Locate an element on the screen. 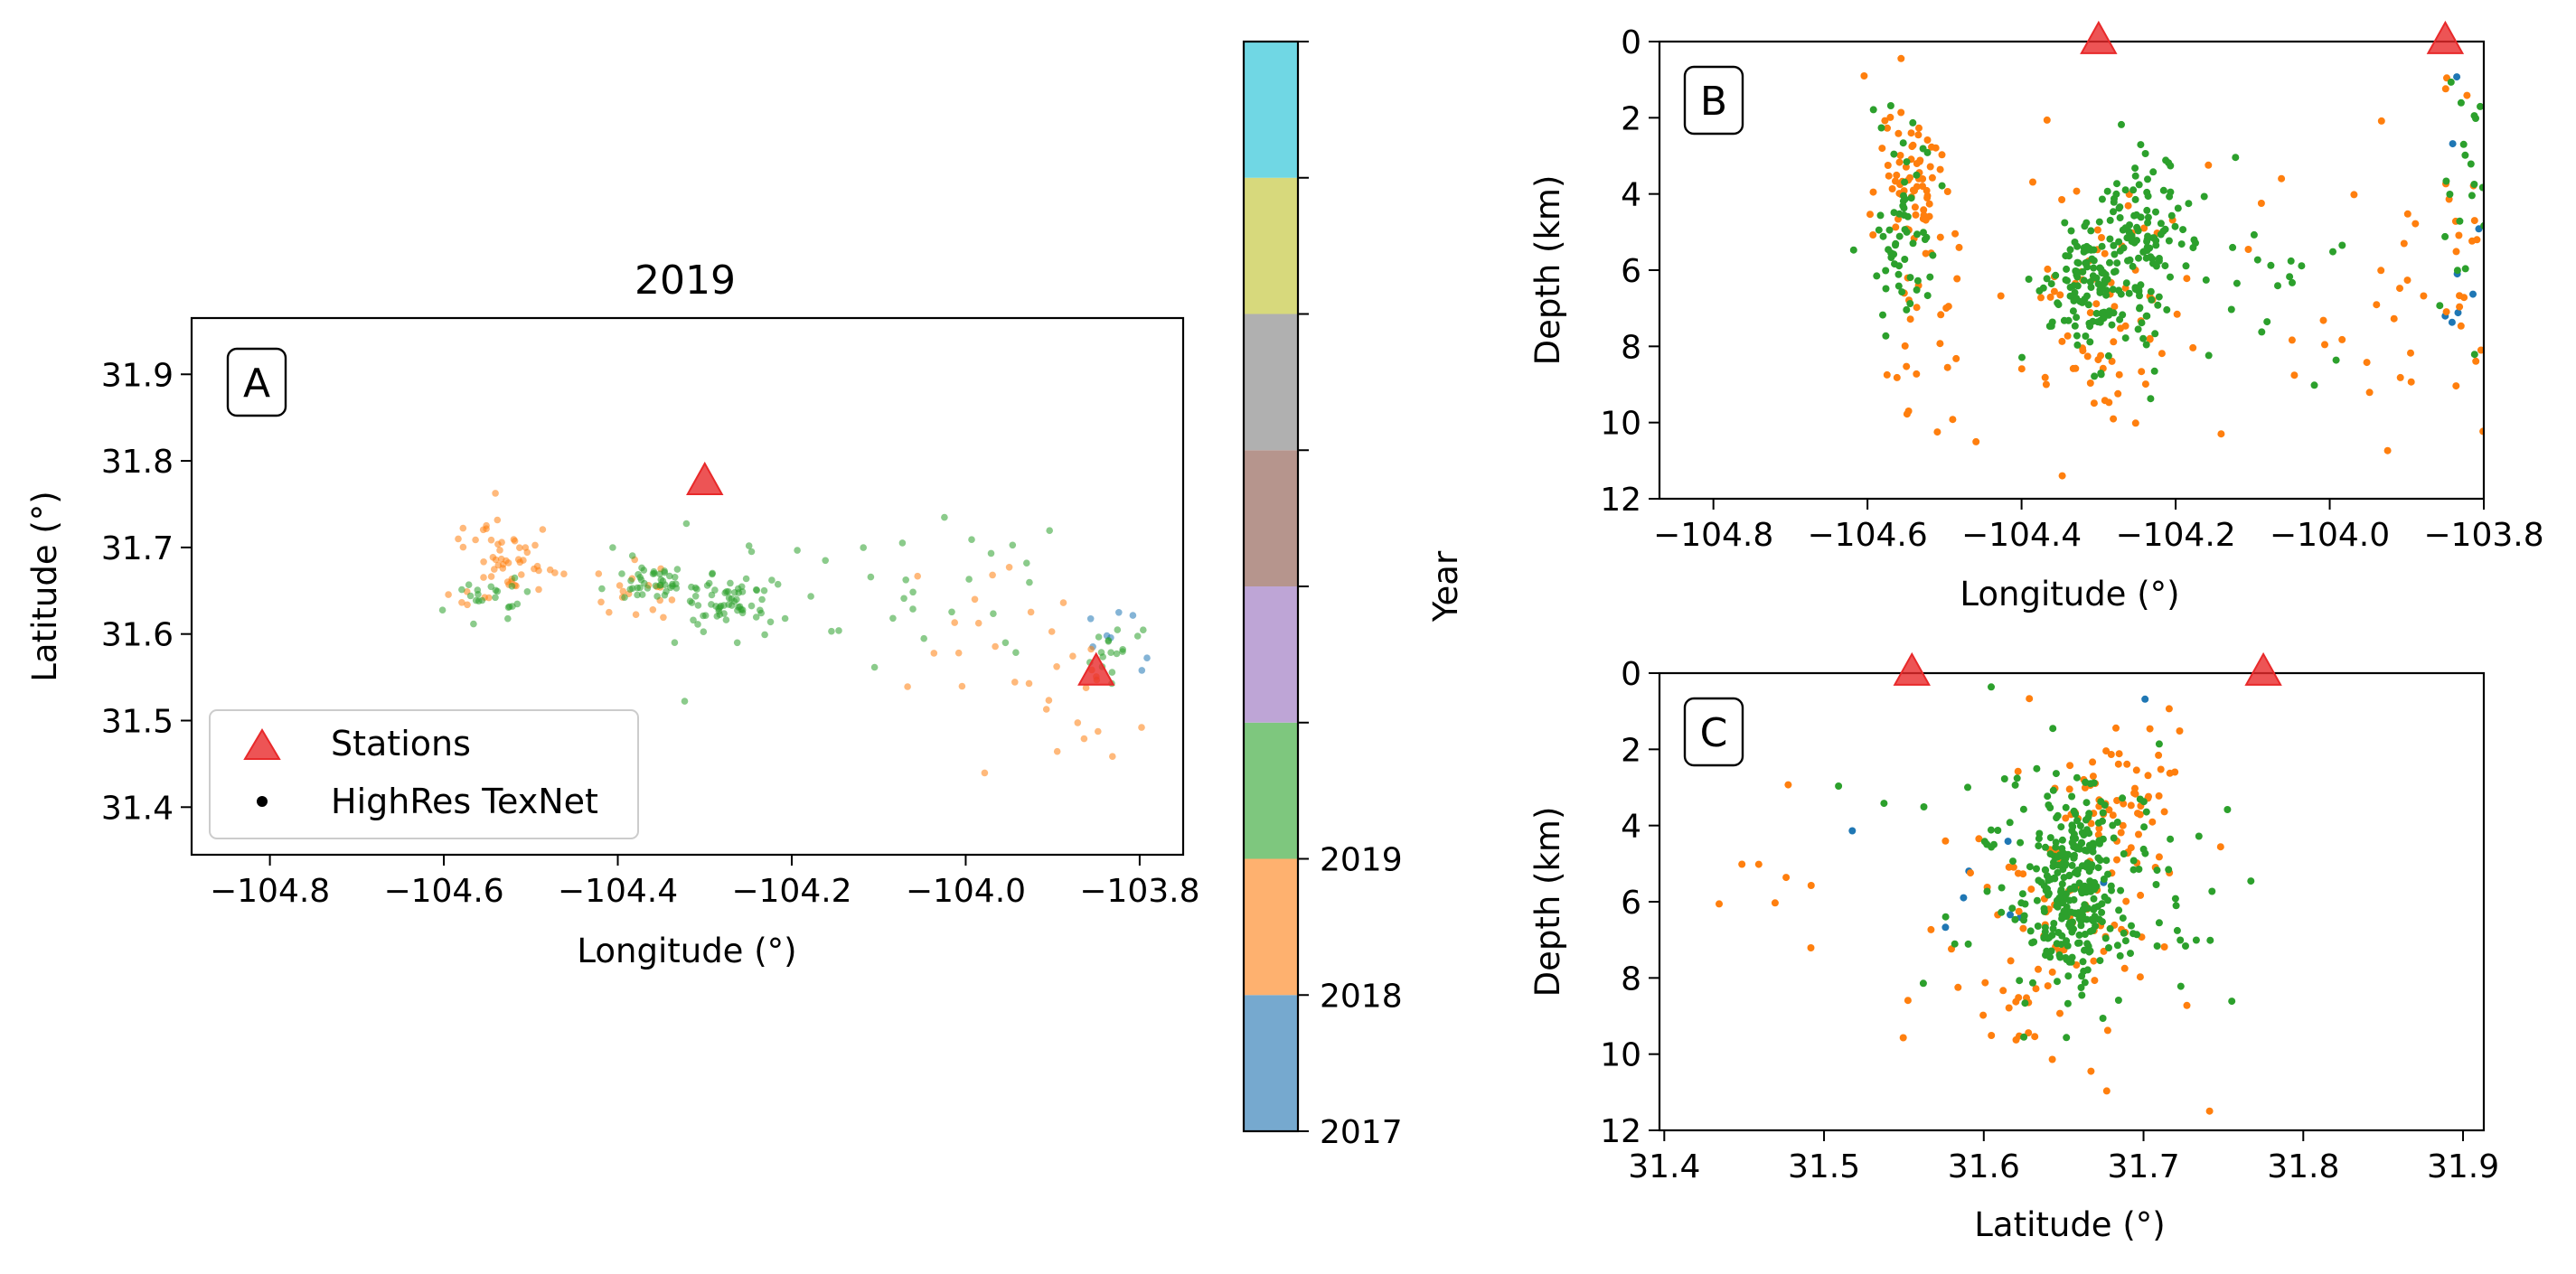  y-tick-label: 2 is located at coordinates (1631, 750).